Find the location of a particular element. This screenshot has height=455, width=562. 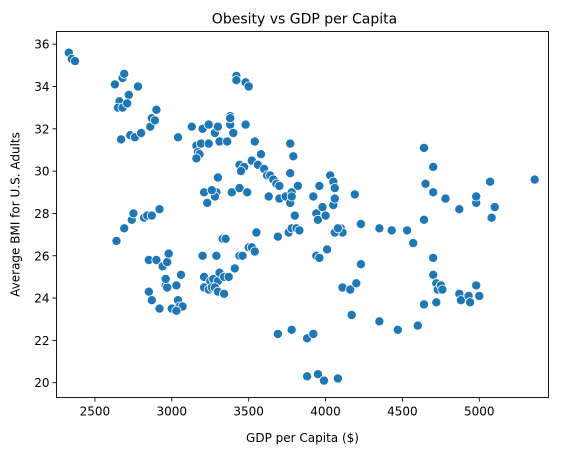

x-axis-label: GDP per Capita ($) is located at coordinates (302, 438).